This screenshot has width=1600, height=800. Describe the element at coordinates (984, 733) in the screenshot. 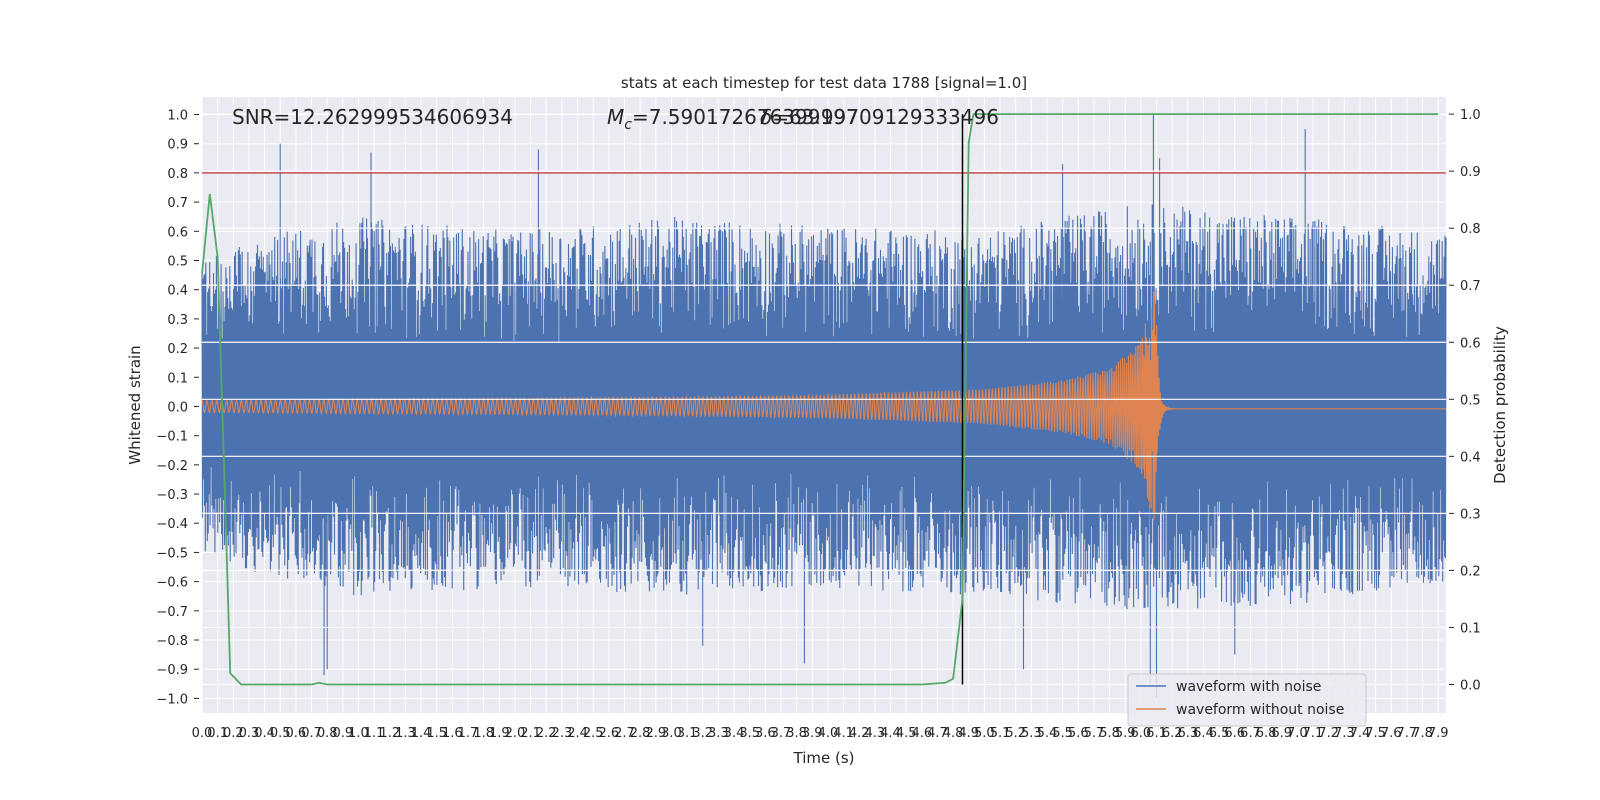

I see `x-tick-label: 5.0` at that location.